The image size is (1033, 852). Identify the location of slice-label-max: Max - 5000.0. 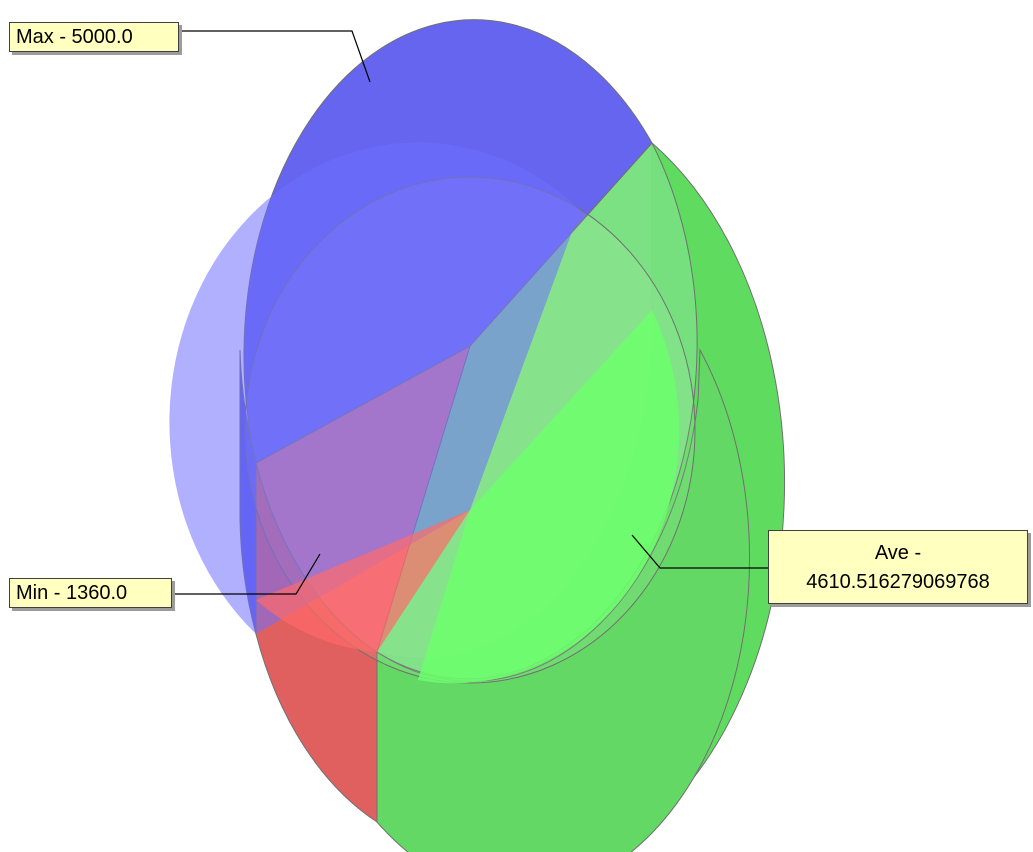
(94, 37).